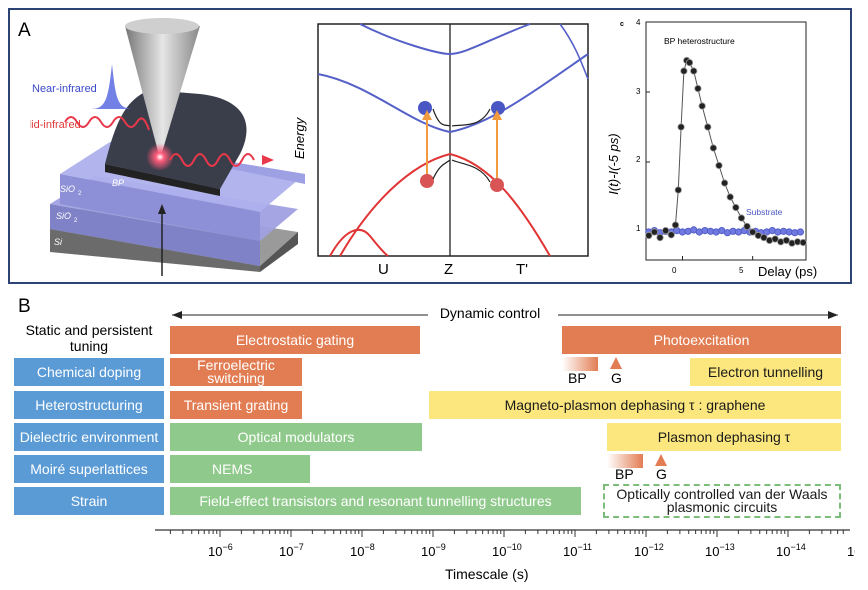 This screenshot has width=868, height=590. Describe the element at coordinates (299, 137) in the screenshot. I see `band-ylabel: Energy` at that location.